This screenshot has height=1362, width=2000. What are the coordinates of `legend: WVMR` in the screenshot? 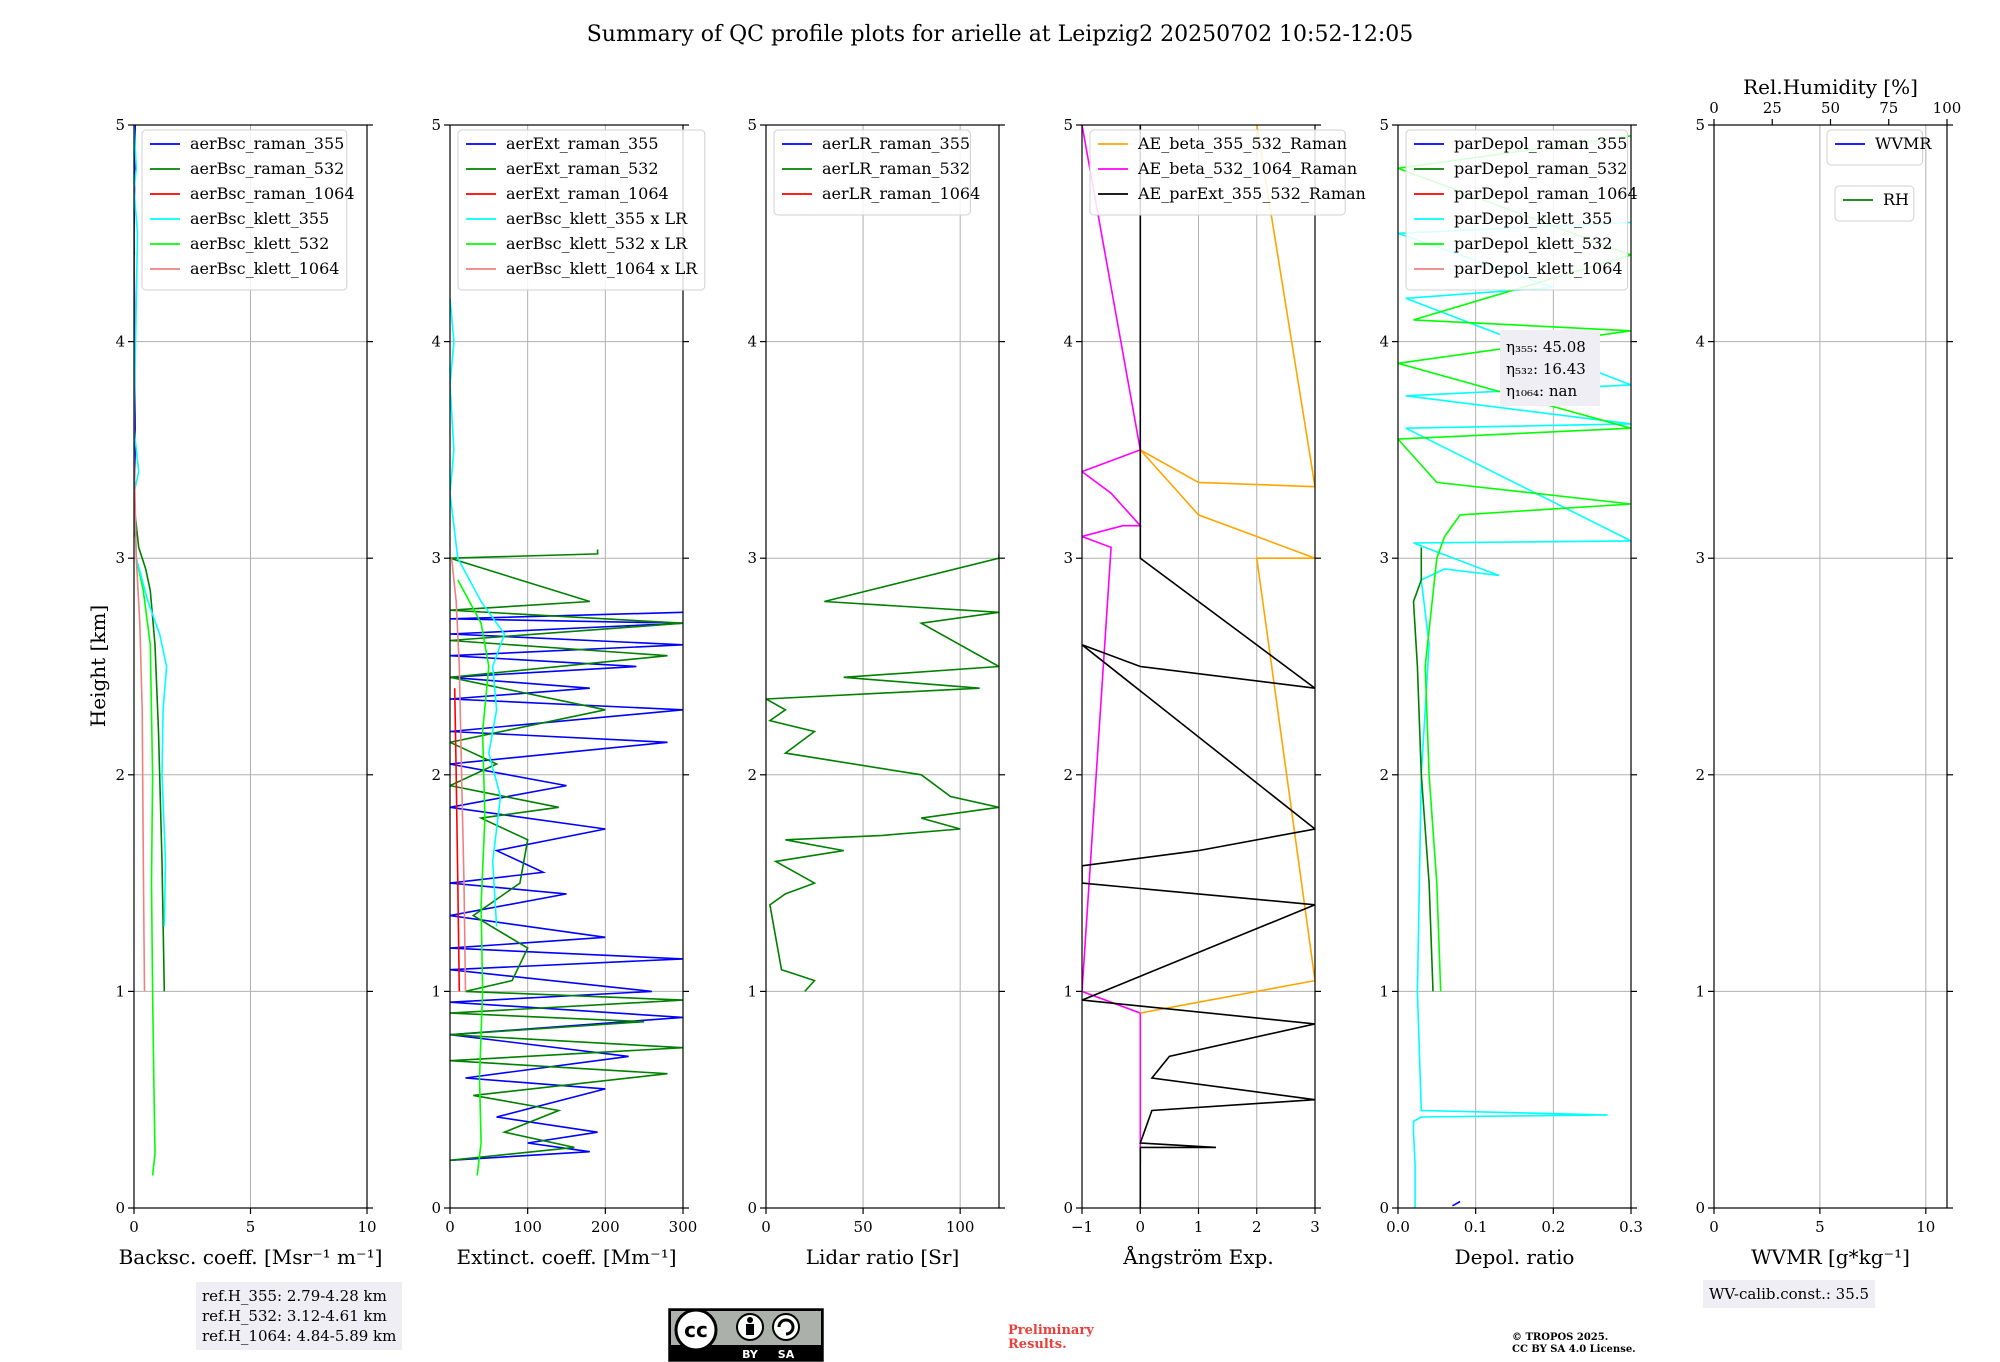 It's located at (1879, 147).